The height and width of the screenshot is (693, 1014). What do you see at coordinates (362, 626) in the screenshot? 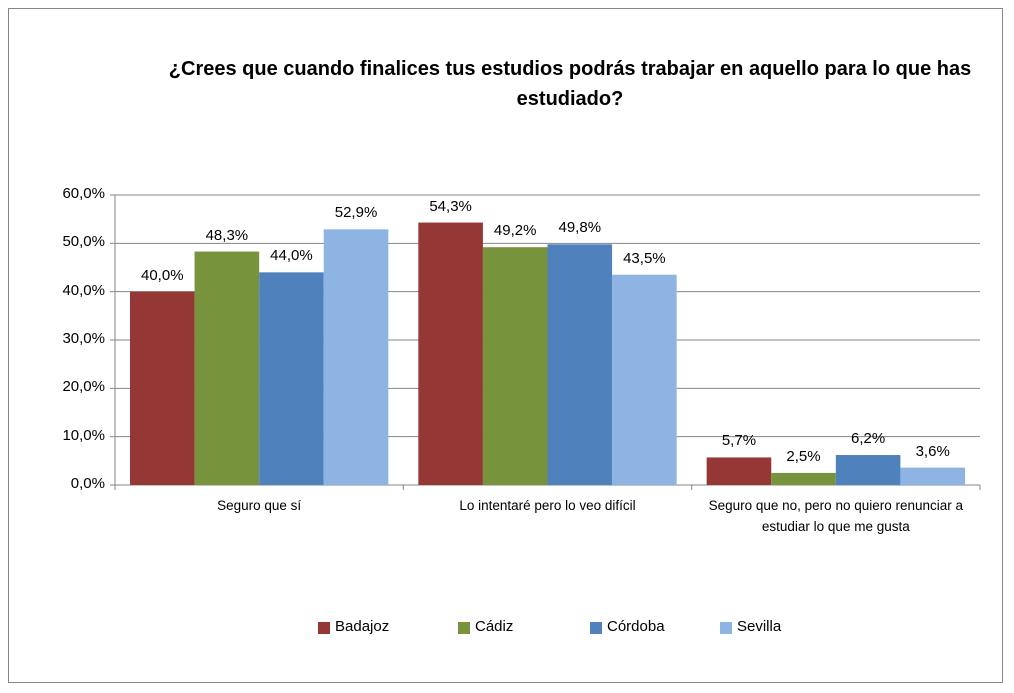
I see `legend-label: Badajoz` at bounding box center [362, 626].